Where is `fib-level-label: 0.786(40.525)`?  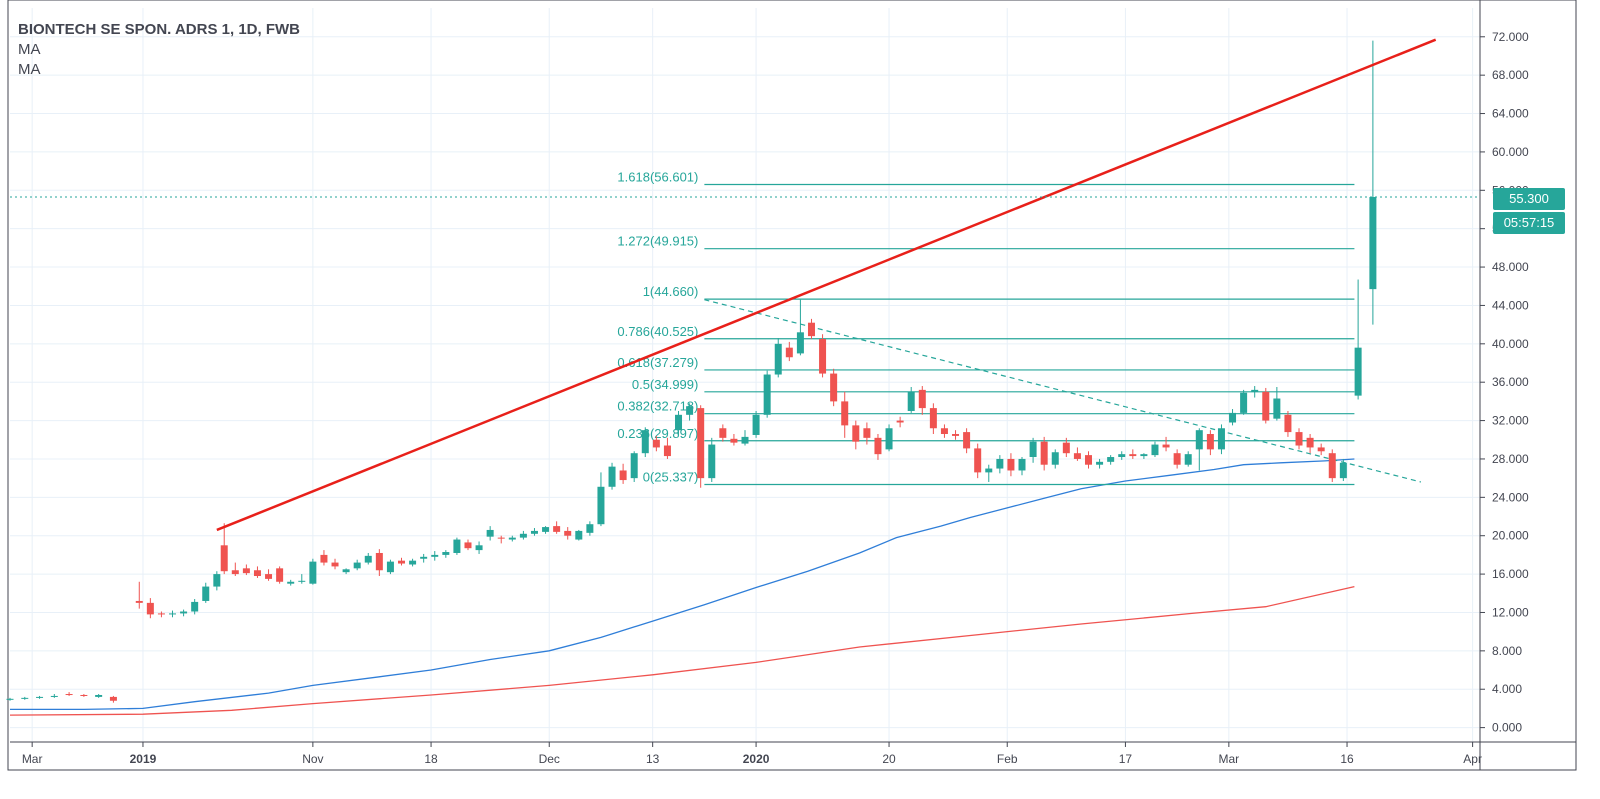 fib-level-label: 0.786(40.525) is located at coordinates (657, 331).